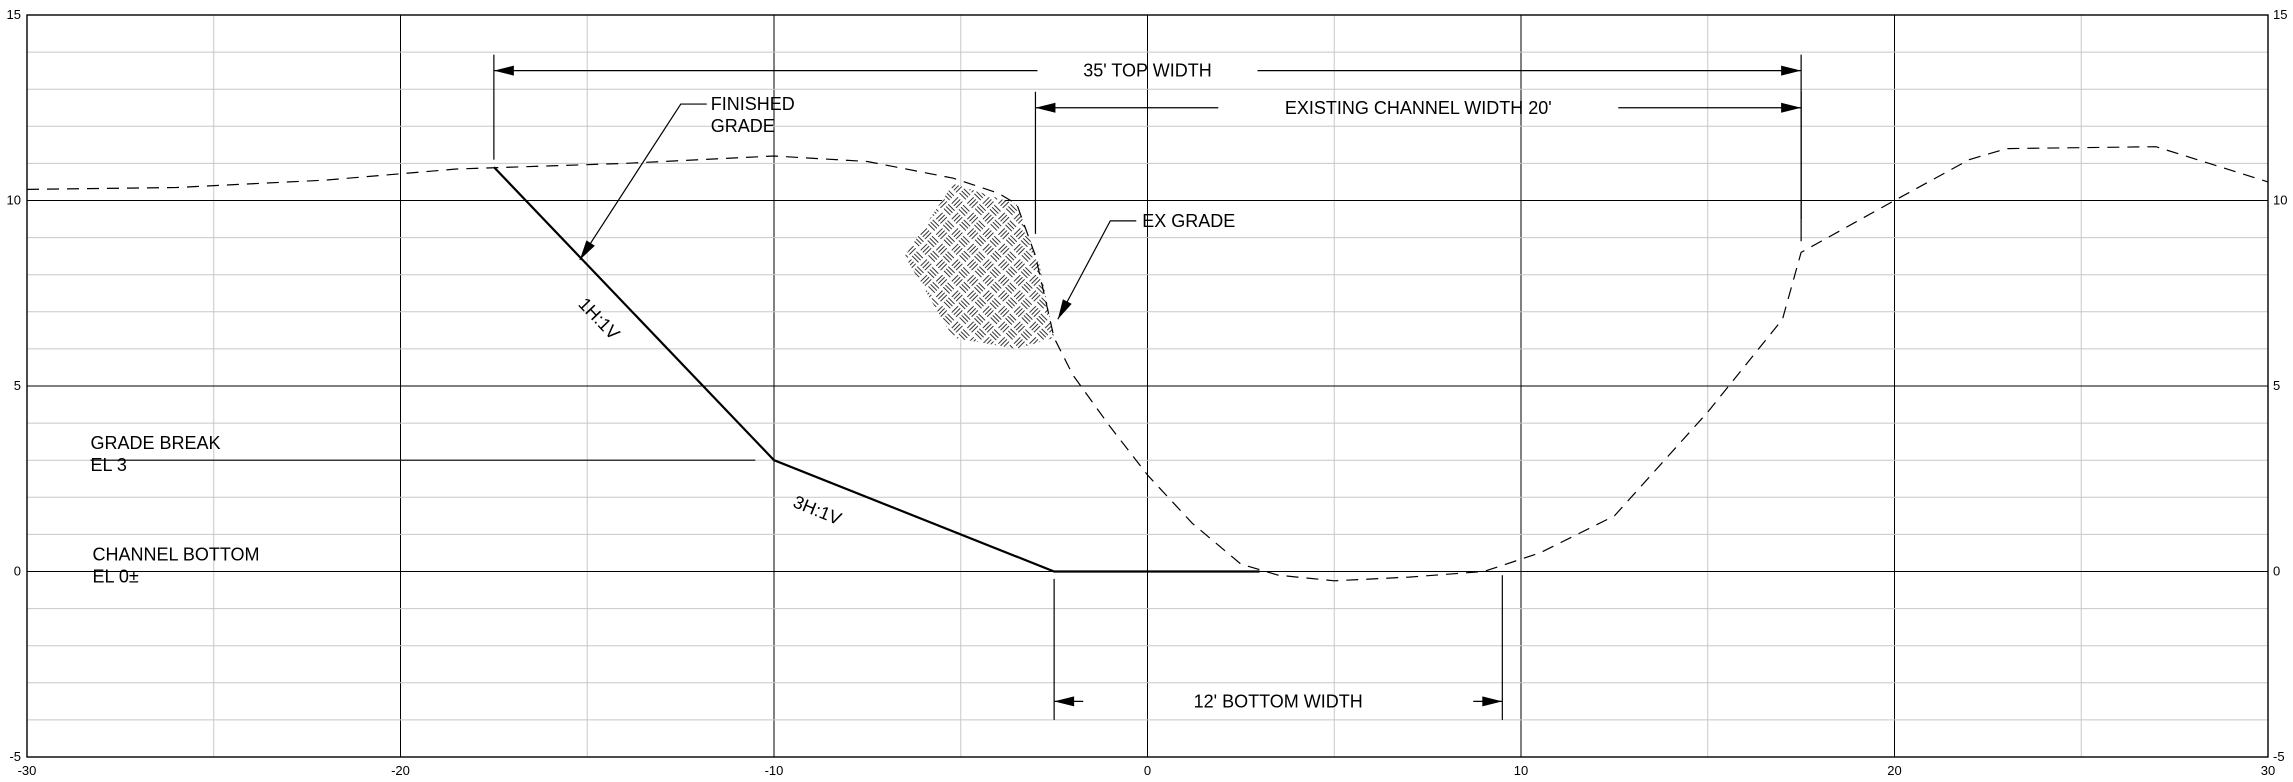 This screenshot has width=2293, height=782. What do you see at coordinates (1278, 701) in the screenshot?
I see `bottom-width-dimension-label: 12' BOTTOM WIDTH` at bounding box center [1278, 701].